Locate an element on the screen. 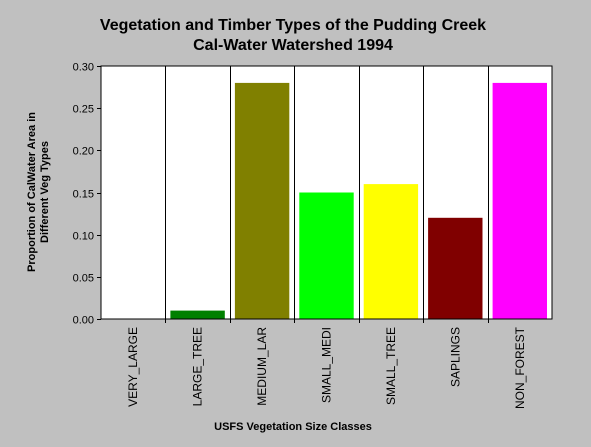 The width and height of the screenshot is (591, 447). bar-small-tree is located at coordinates (391, 251).